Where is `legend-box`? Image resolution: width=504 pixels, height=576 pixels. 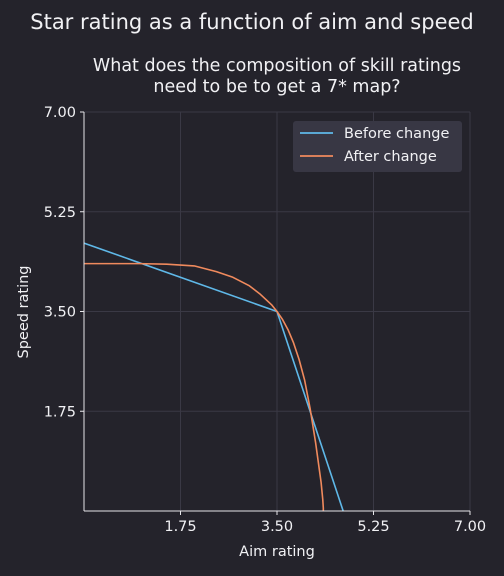
legend-box is located at coordinates (377, 146).